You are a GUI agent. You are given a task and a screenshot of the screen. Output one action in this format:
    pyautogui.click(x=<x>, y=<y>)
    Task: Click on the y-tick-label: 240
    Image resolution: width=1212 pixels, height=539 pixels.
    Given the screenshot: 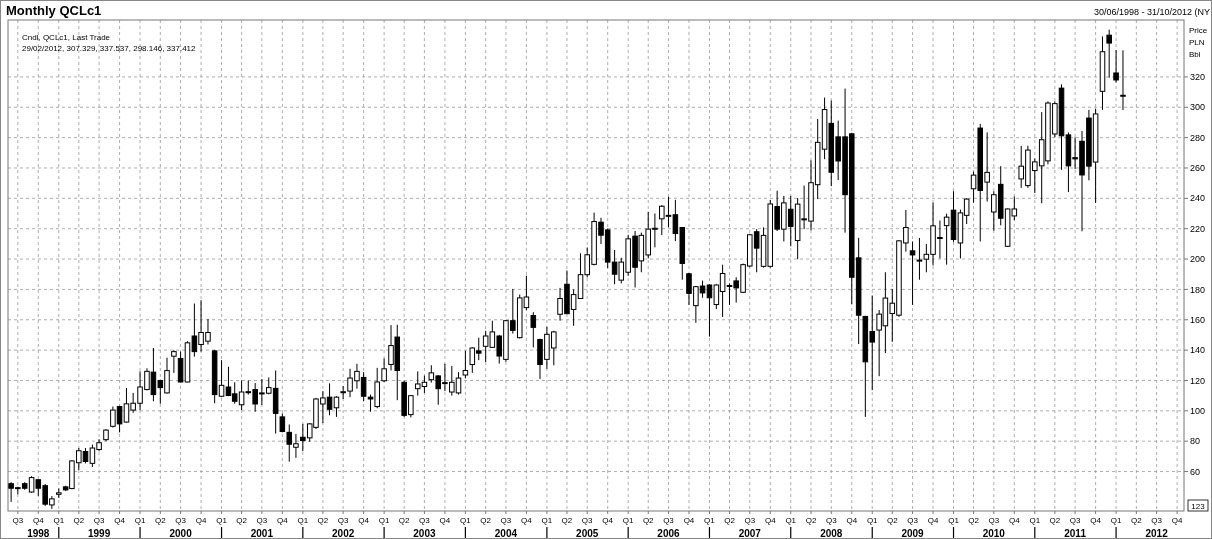 What is the action you would take?
    pyautogui.click(x=1198, y=198)
    